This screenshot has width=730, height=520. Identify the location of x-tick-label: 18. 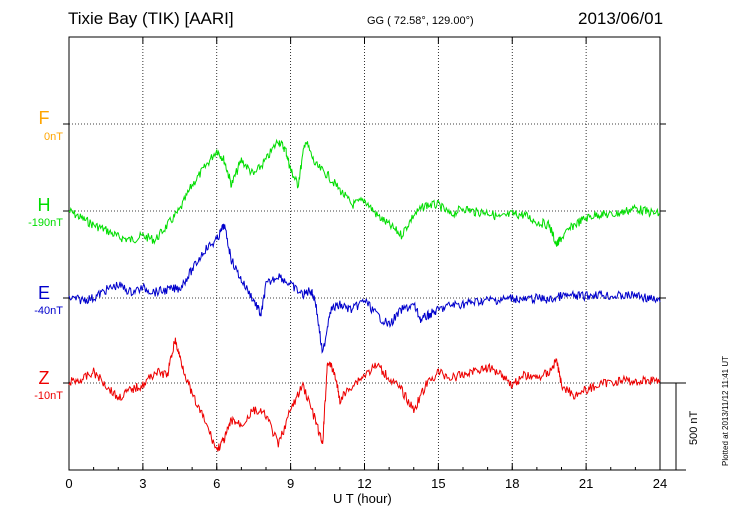
(512, 483).